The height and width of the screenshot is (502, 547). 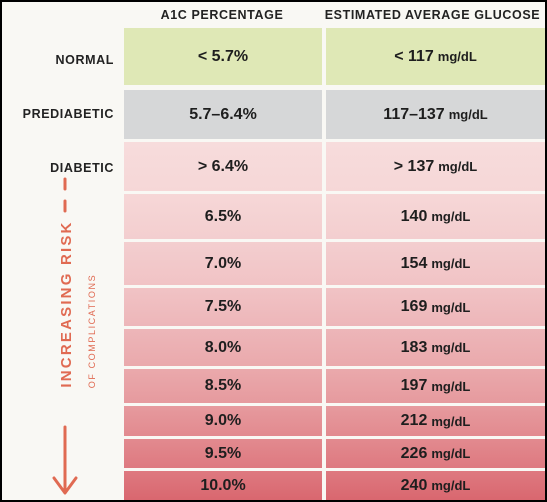 I want to click on a1c-value: 10.0%, so click(x=223, y=485).